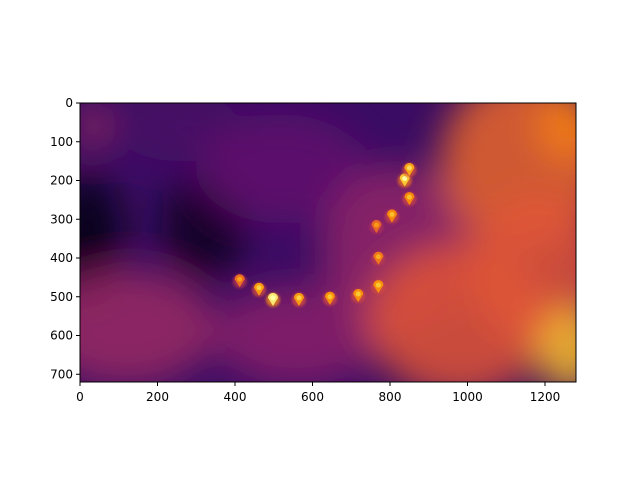 Image resolution: width=640 pixels, height=480 pixels. Describe the element at coordinates (61, 336) in the screenshot. I see `y-tick-label: 600` at that location.